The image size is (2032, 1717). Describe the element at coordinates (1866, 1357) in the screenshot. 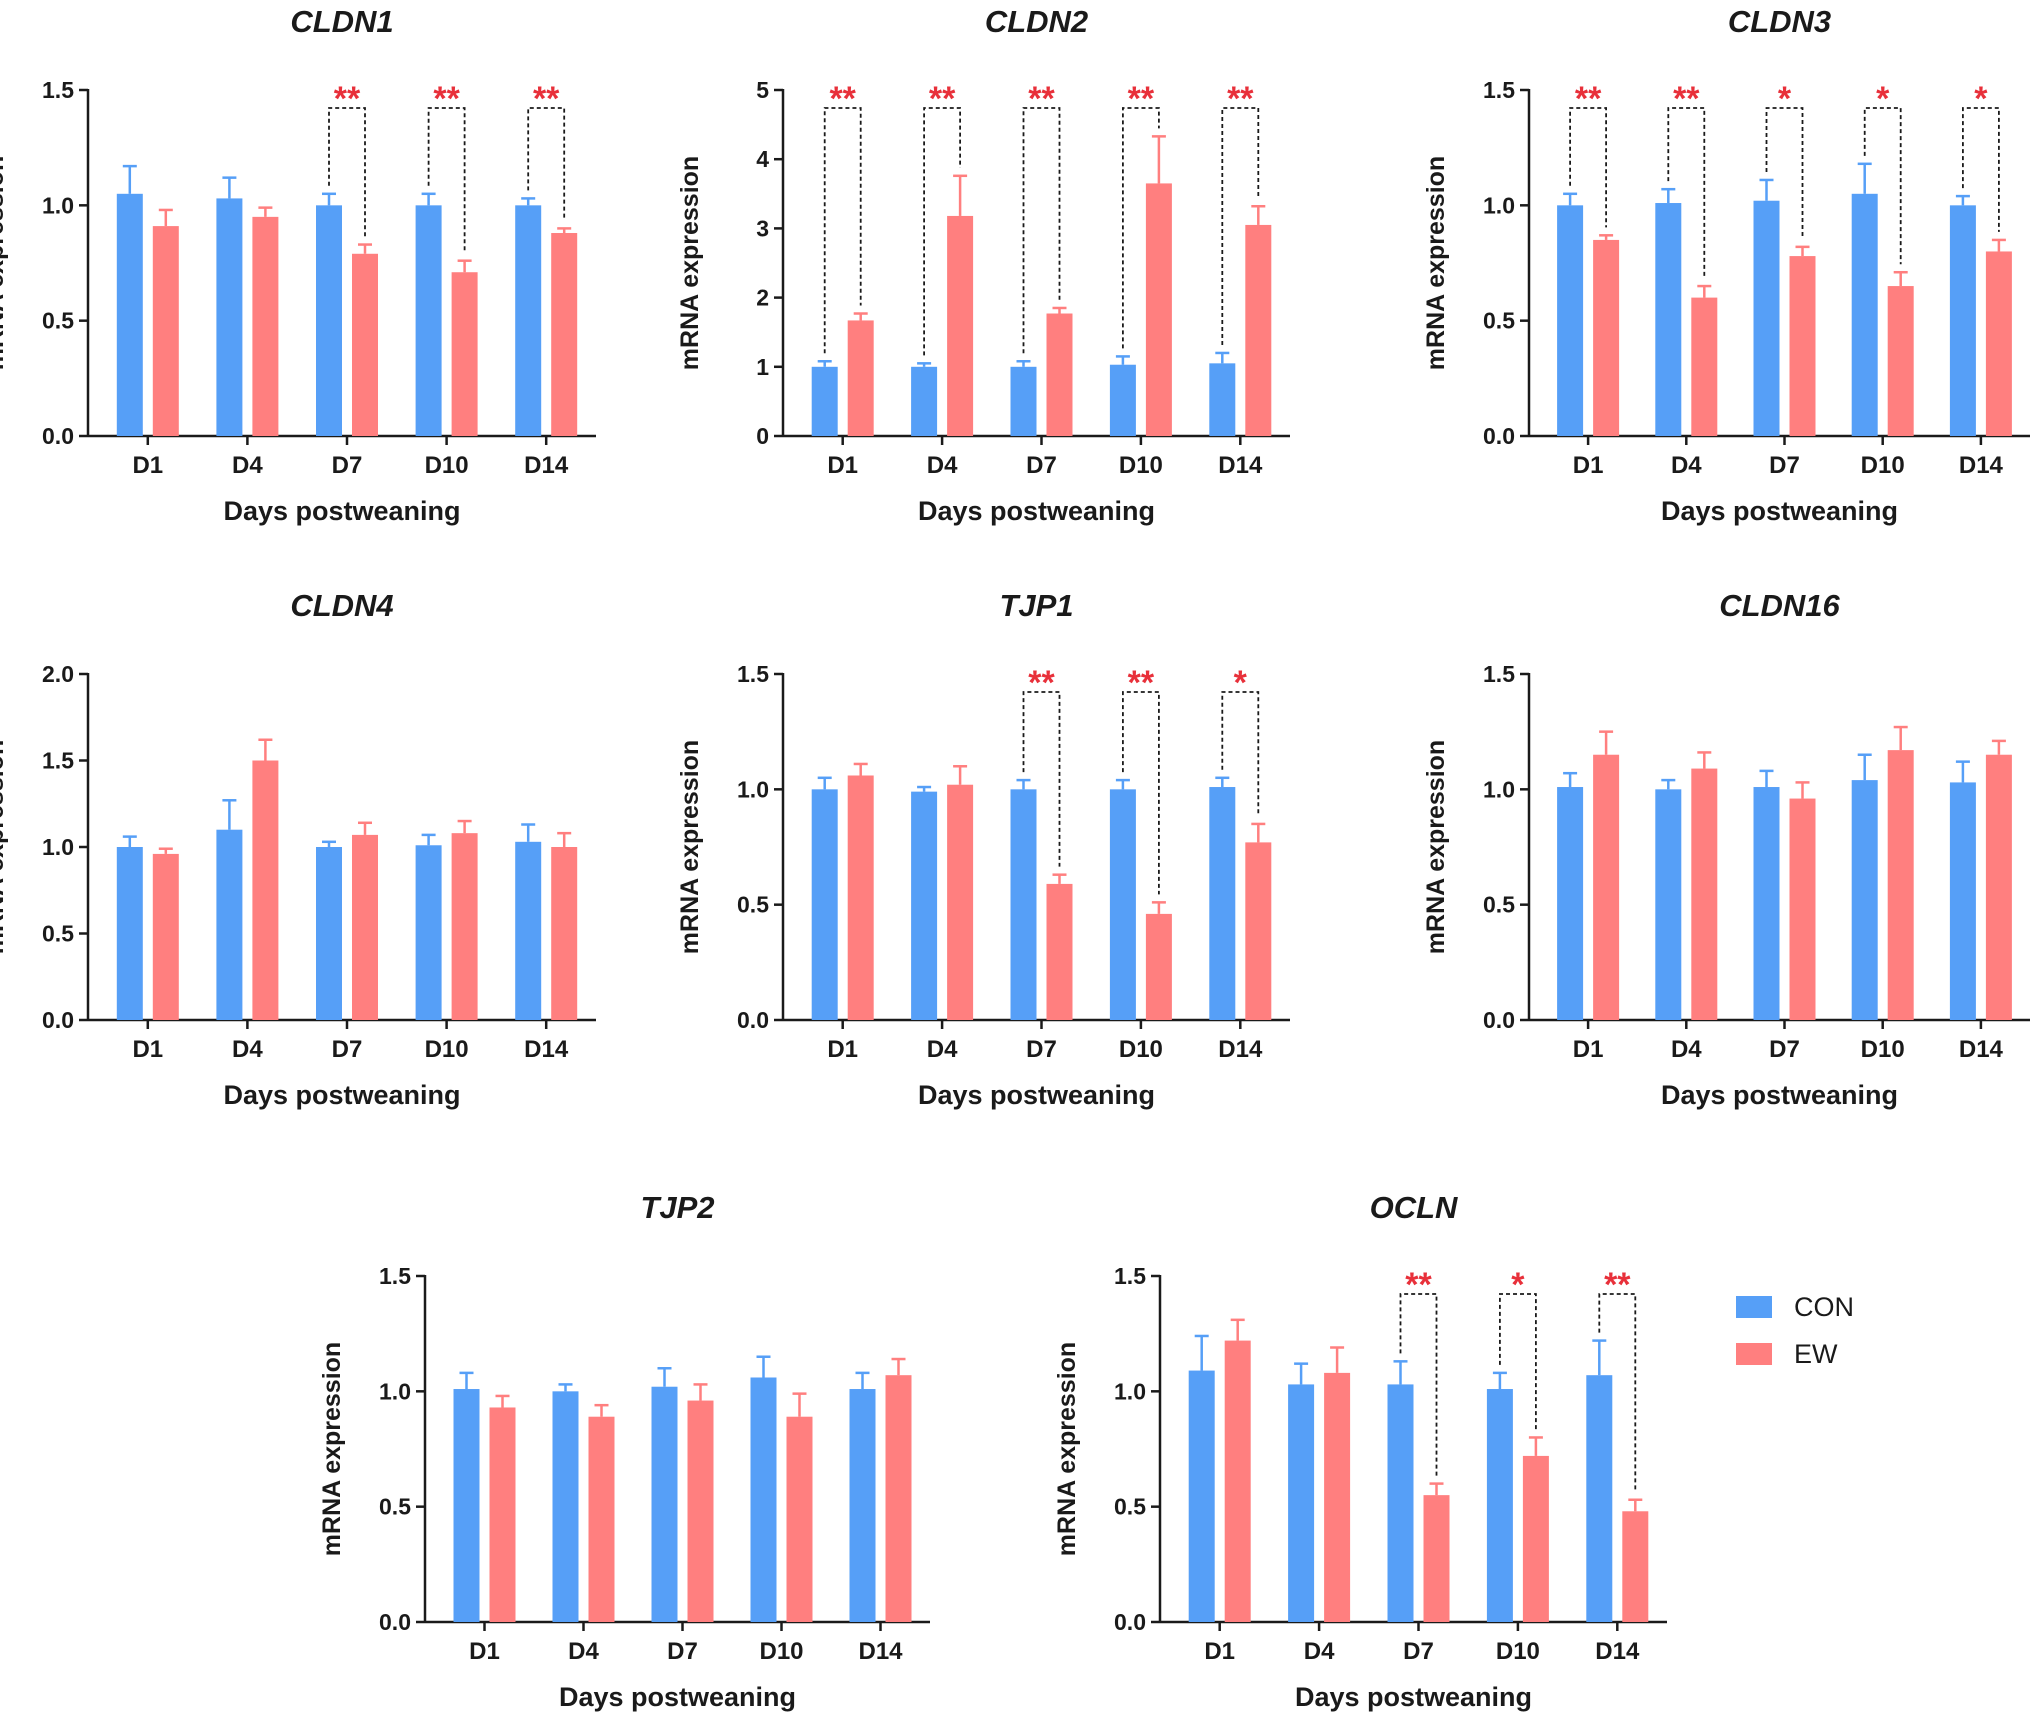

I see `legend-item-ew: EW` at that location.